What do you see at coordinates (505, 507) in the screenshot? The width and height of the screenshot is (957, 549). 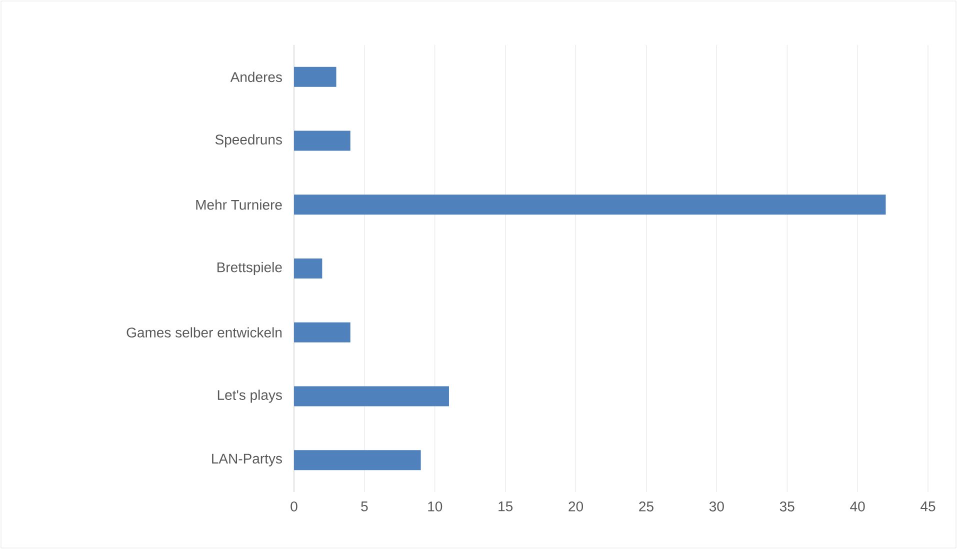 I see `x-tick-label: 15` at bounding box center [505, 507].